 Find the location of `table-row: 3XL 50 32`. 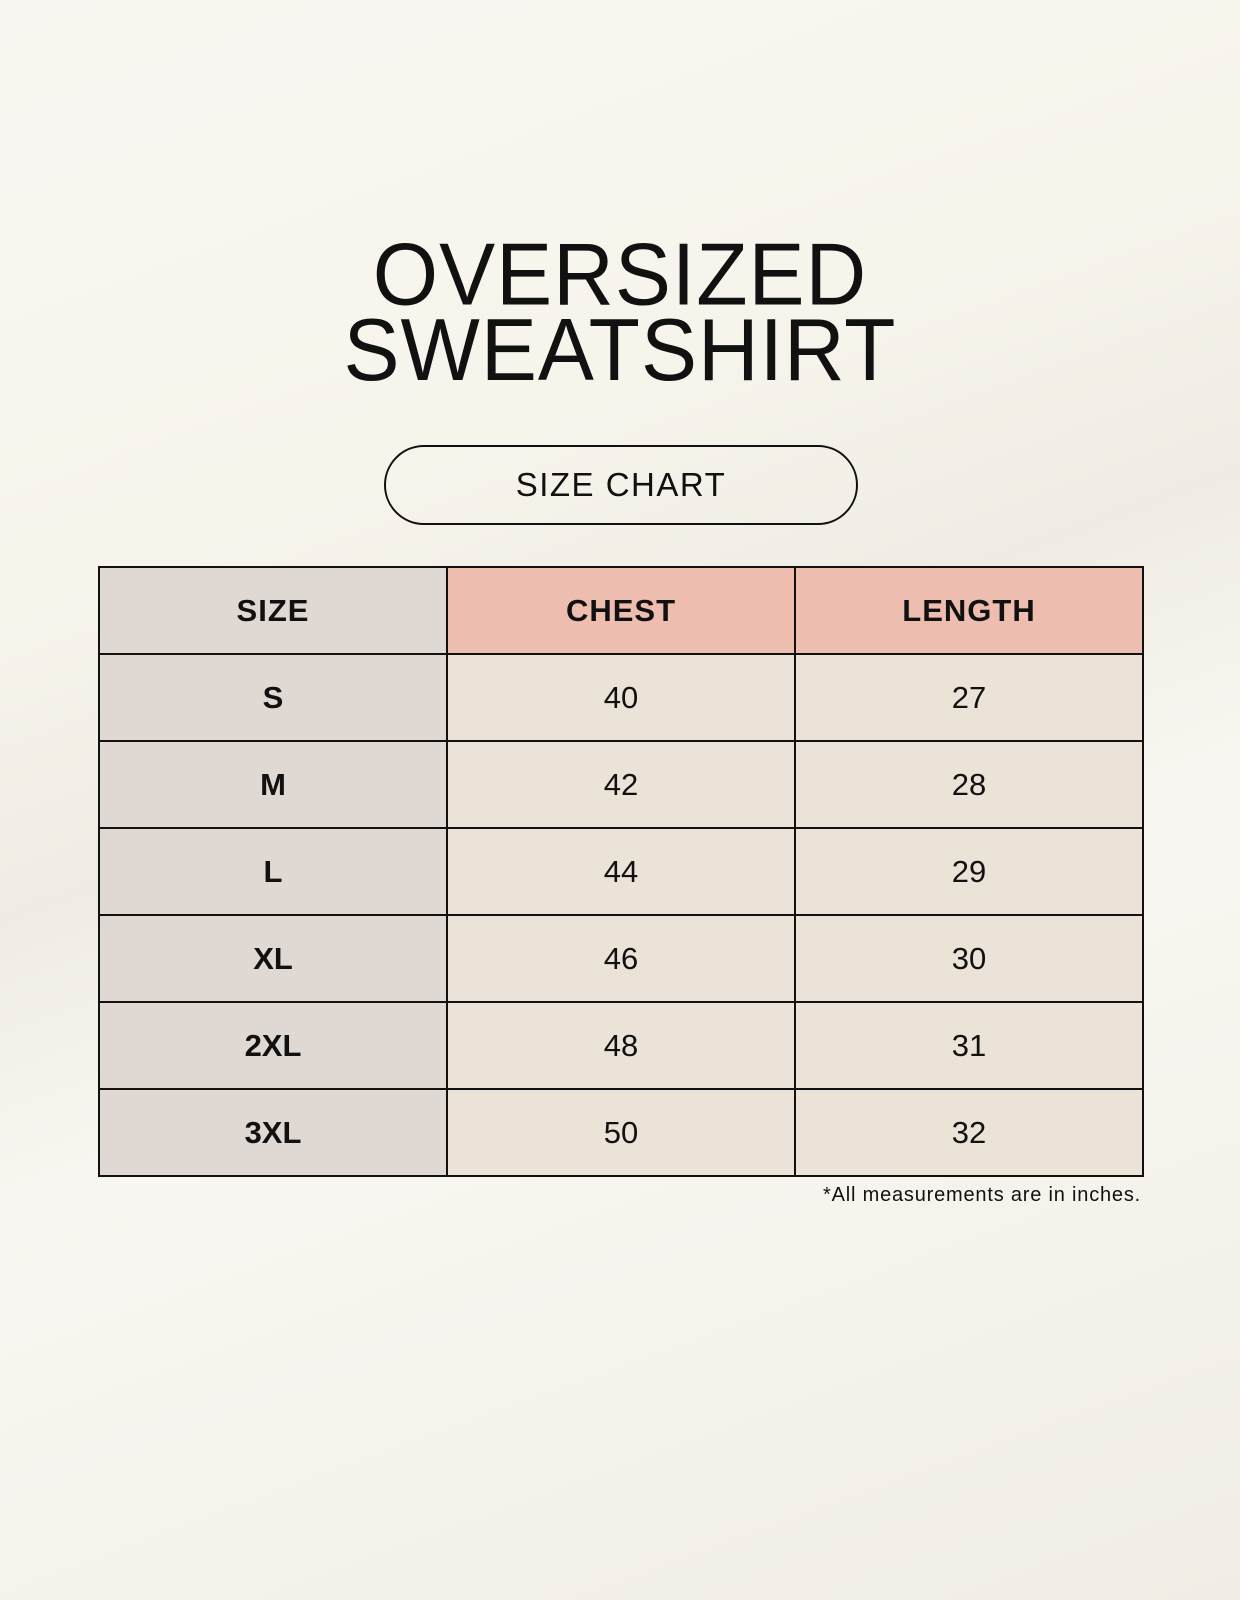

table-row: 3XL 50 32 is located at coordinates (621, 1132).